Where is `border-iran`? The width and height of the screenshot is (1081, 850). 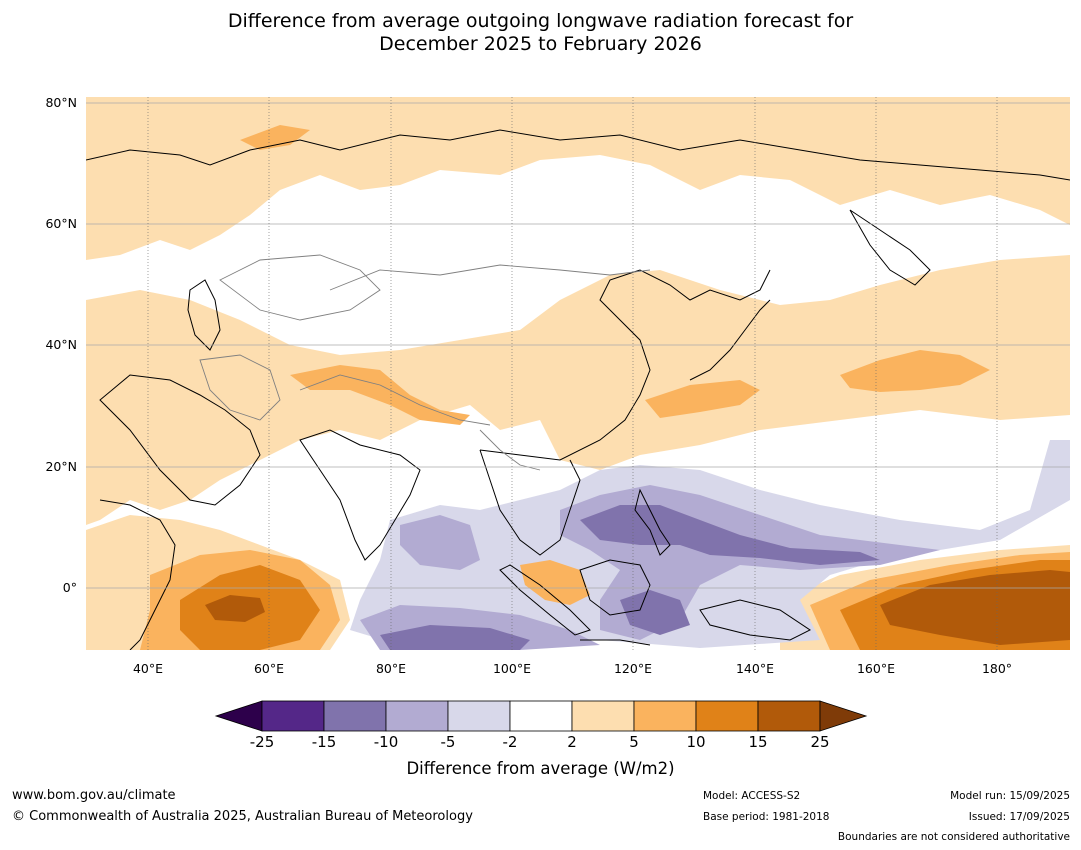 border-iran is located at coordinates (240, 387).